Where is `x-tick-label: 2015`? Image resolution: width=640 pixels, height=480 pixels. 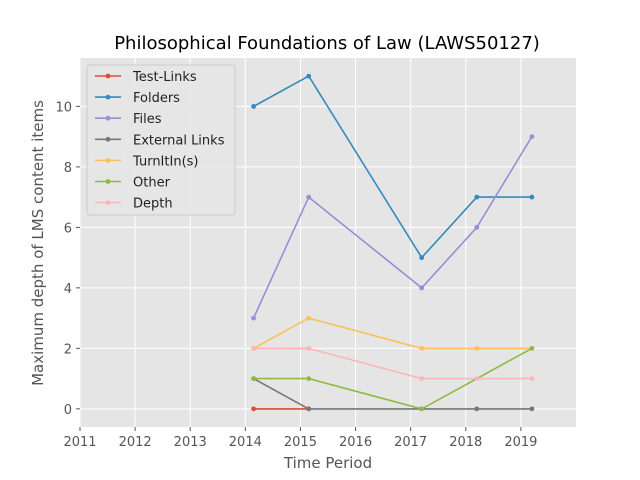
x-tick-label: 2015 is located at coordinates (300, 442).